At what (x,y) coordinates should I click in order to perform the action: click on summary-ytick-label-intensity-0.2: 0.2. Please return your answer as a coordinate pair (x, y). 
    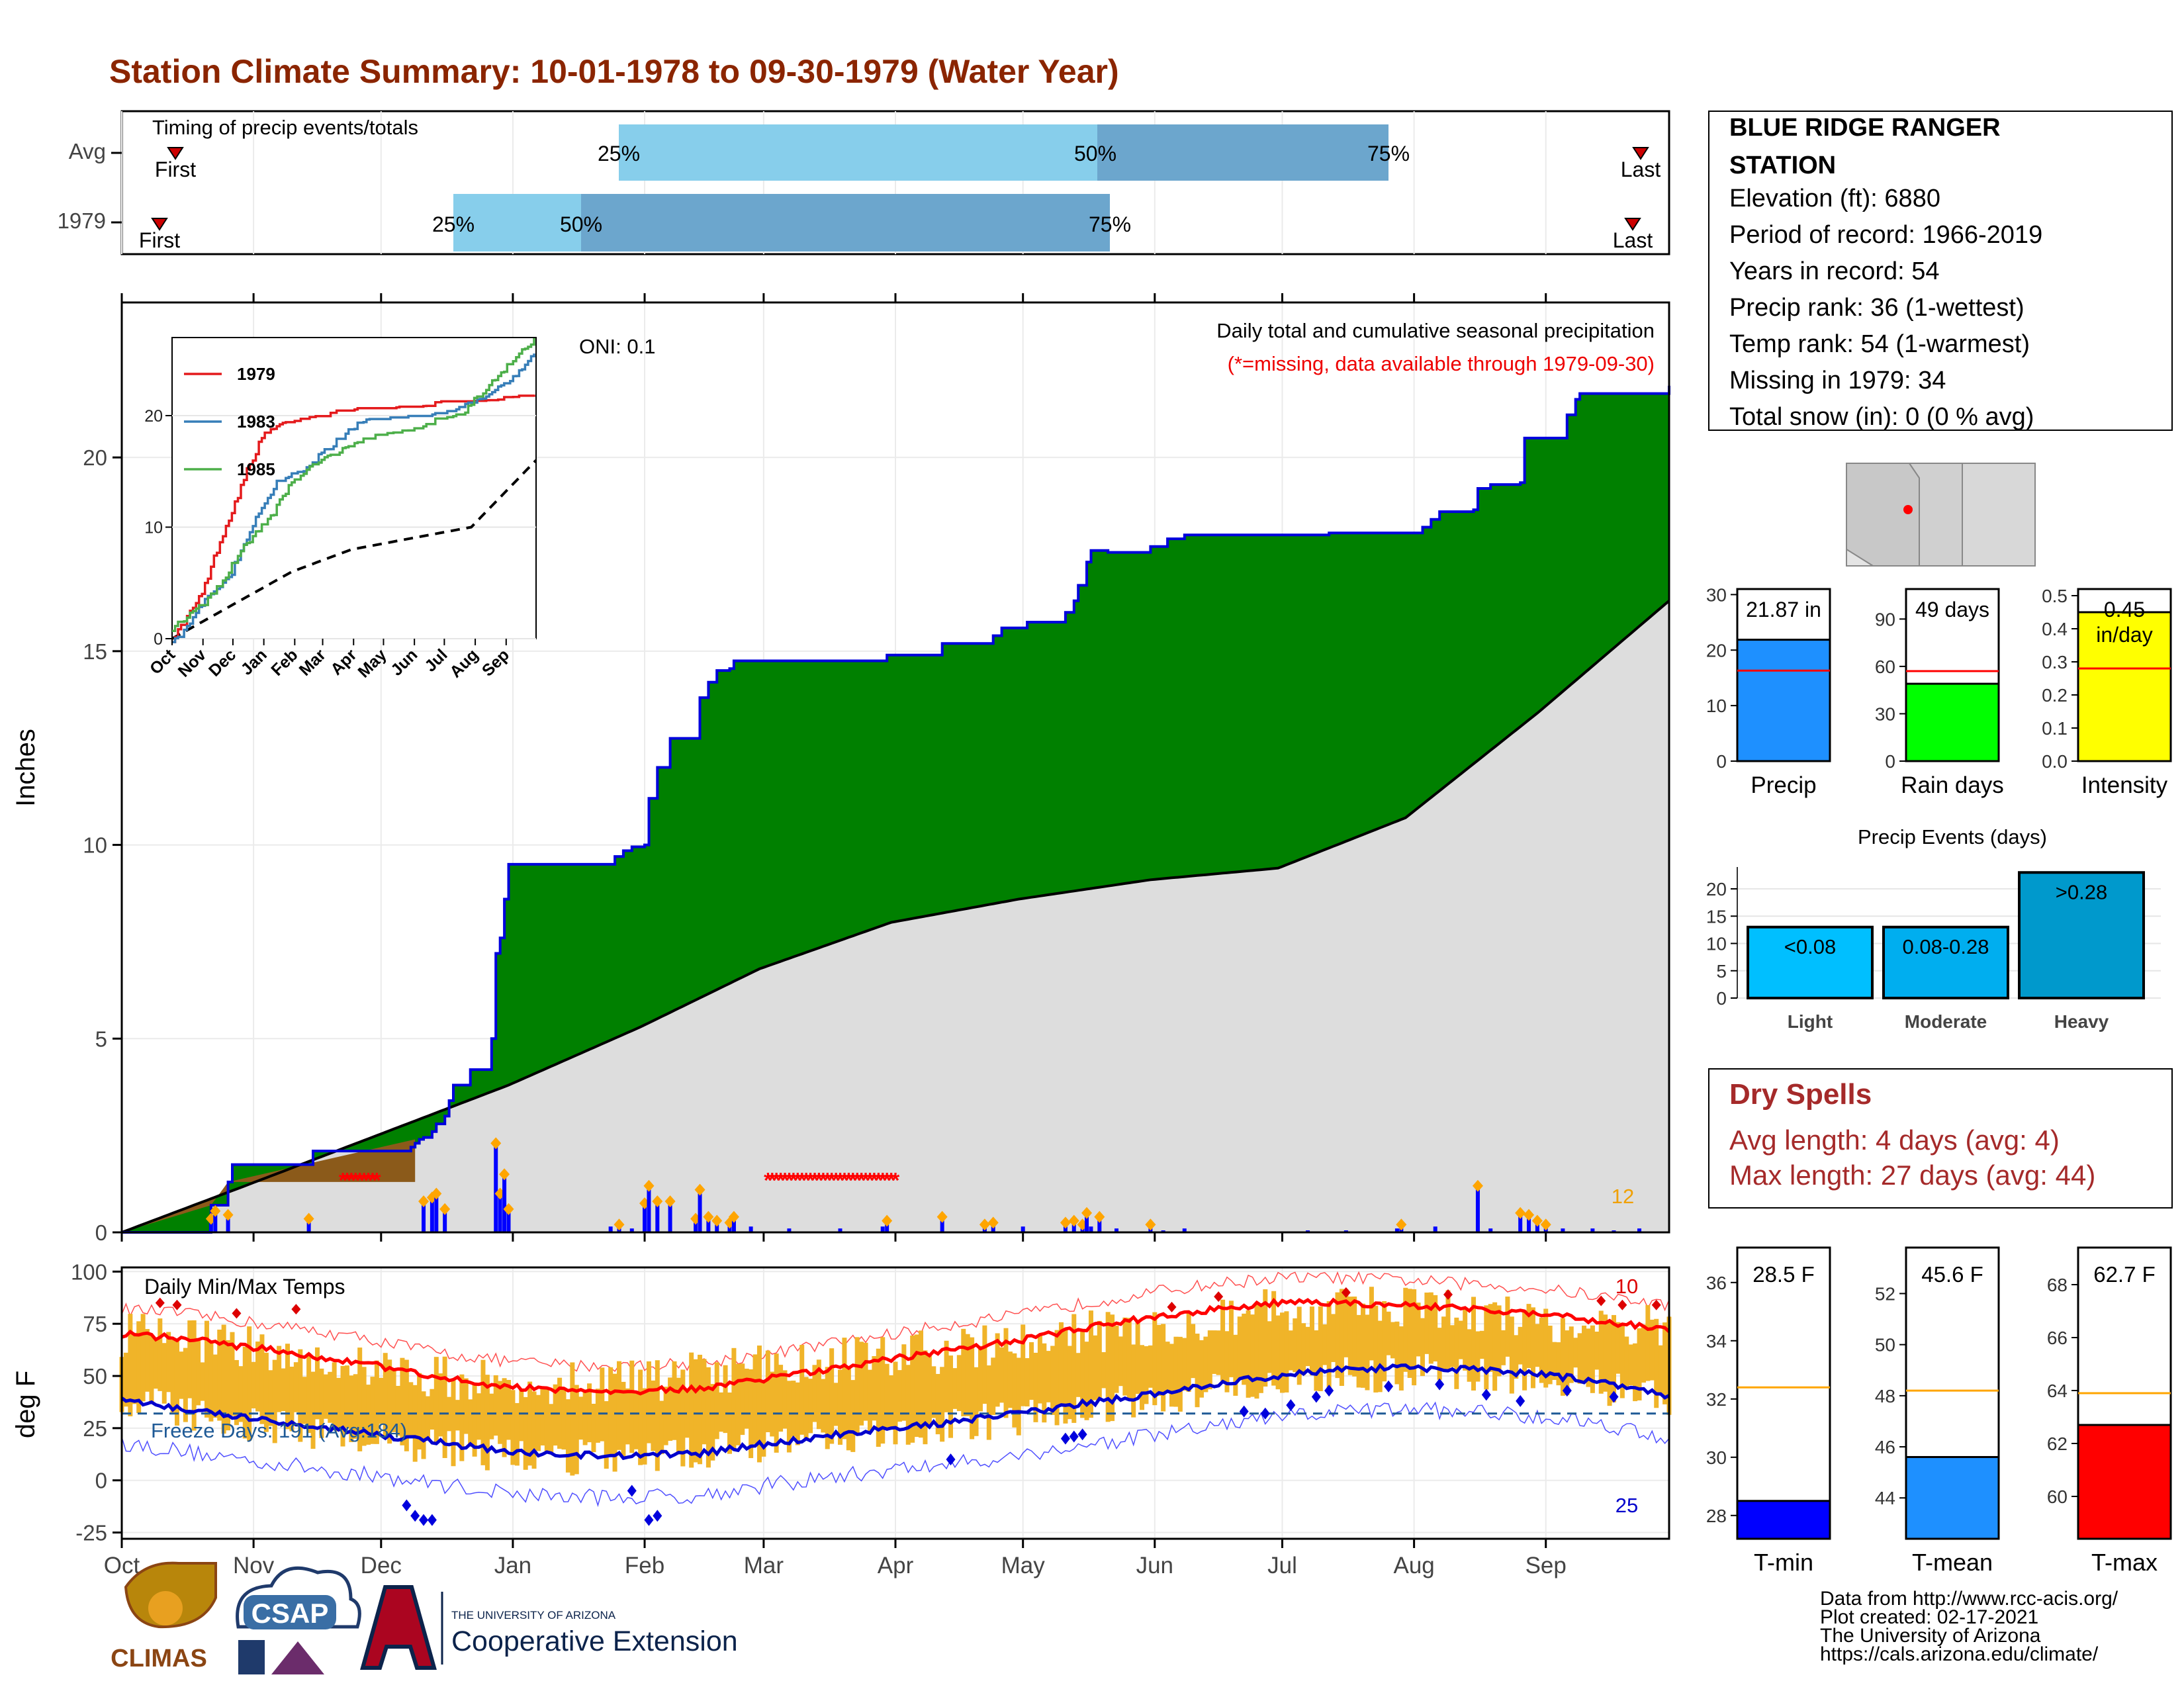
    Looking at the image, I should click on (2055, 695).